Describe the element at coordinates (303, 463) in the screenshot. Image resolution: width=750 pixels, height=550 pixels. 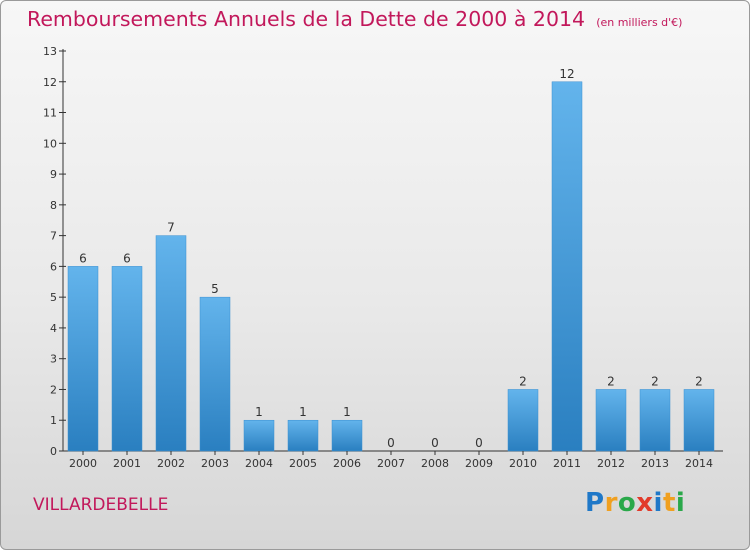
I see `x-tick-label: 2005` at that location.